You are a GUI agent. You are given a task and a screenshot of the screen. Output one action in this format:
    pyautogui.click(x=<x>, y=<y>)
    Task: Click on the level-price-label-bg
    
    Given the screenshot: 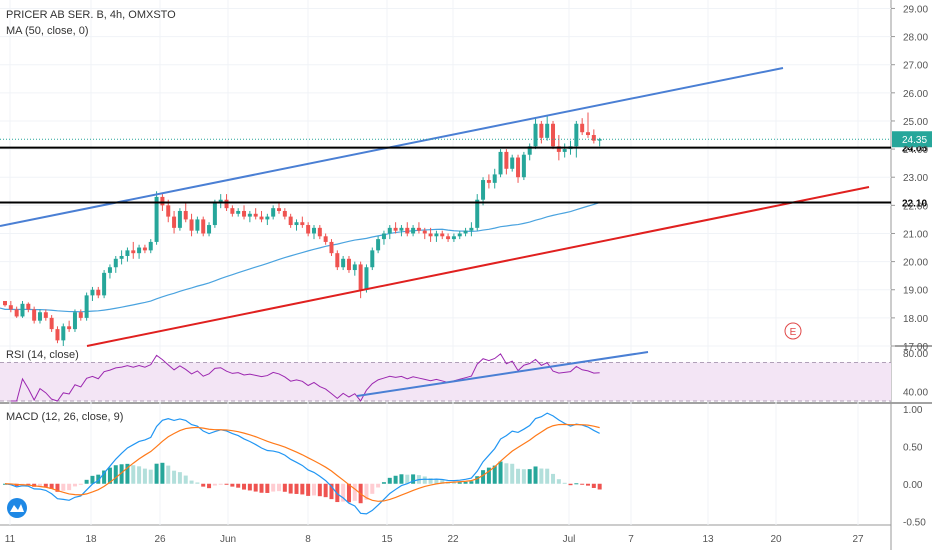 What is the action you would take?
    pyautogui.click(x=912, y=202)
    